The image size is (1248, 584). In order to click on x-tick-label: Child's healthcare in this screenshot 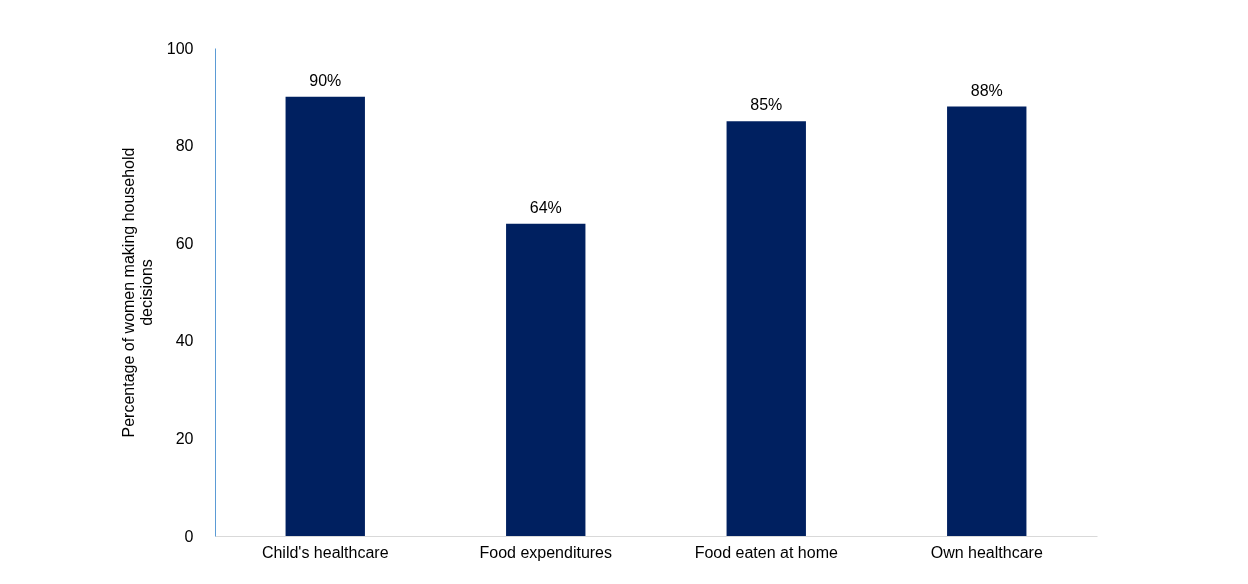, I will do `click(325, 552)`.